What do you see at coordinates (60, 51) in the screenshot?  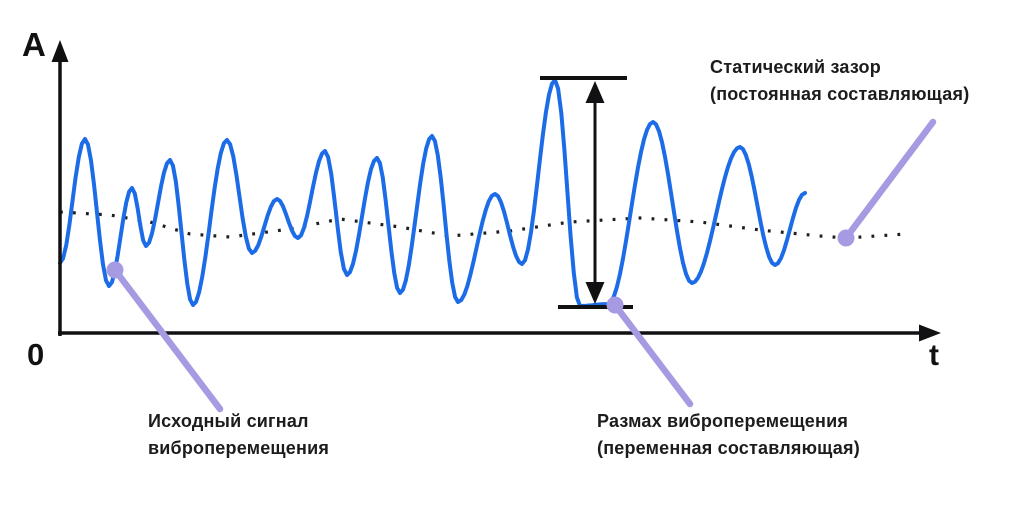 I see `y-axis-arrowhead-icon` at bounding box center [60, 51].